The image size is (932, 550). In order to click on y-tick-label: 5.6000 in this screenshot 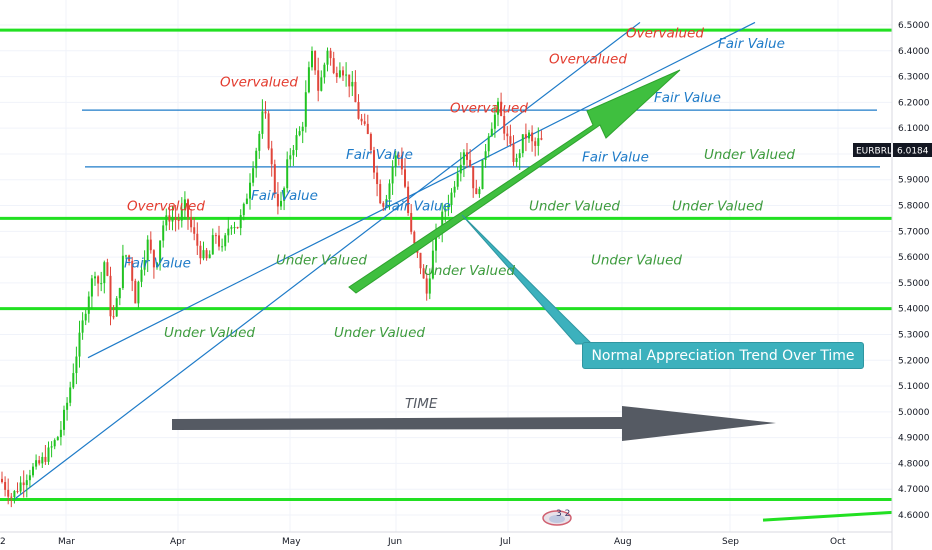, I will do `click(914, 258)`.